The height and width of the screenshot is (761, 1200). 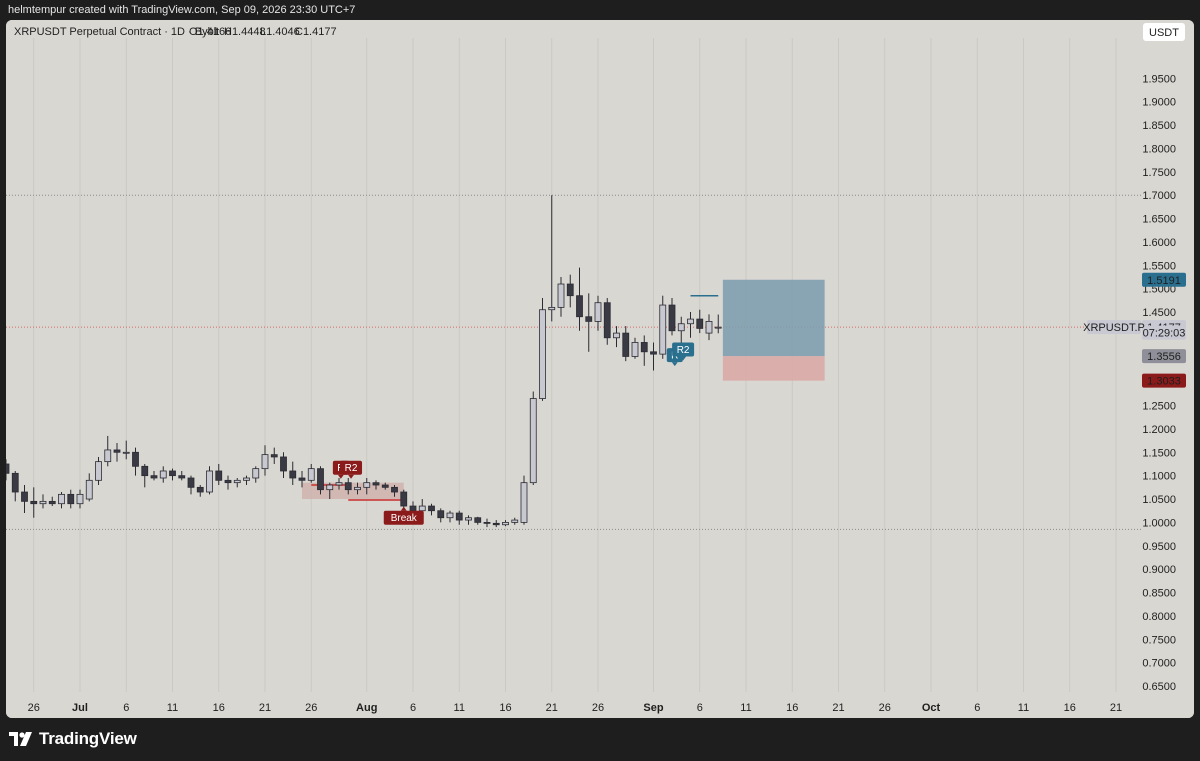 I want to click on badge-label: R2, so click(x=351, y=468).